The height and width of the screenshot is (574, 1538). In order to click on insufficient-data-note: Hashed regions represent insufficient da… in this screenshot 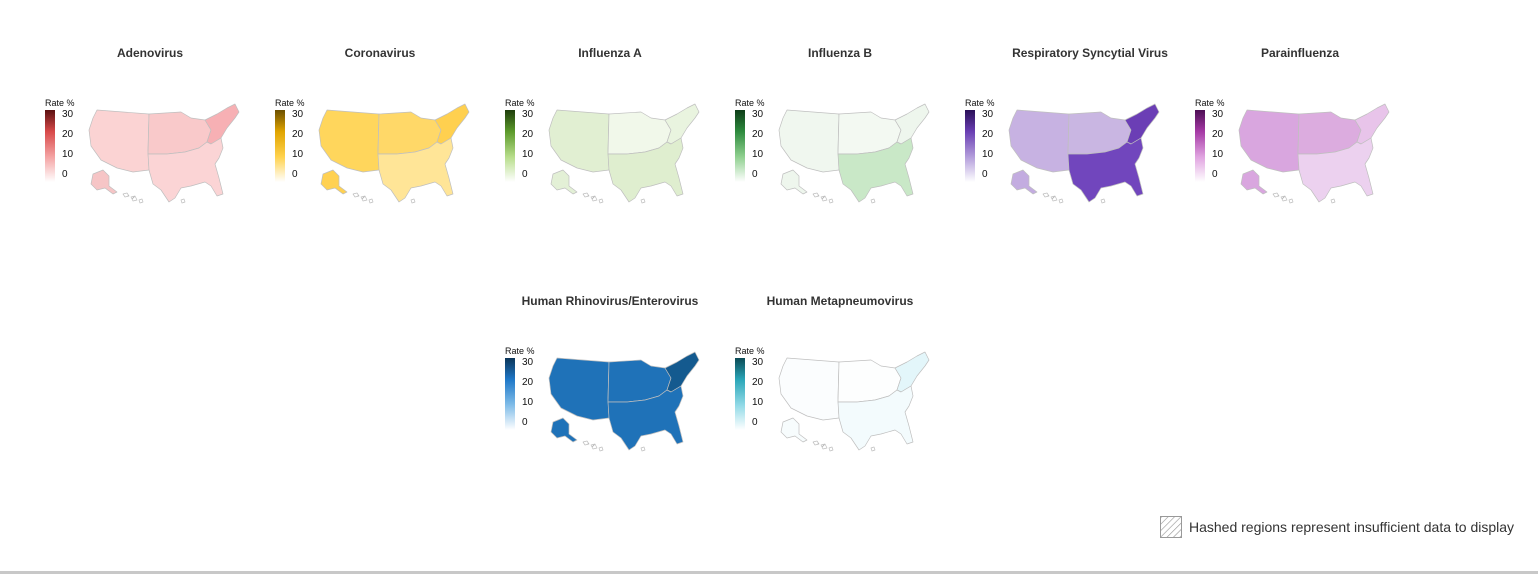, I will do `click(1337, 527)`.